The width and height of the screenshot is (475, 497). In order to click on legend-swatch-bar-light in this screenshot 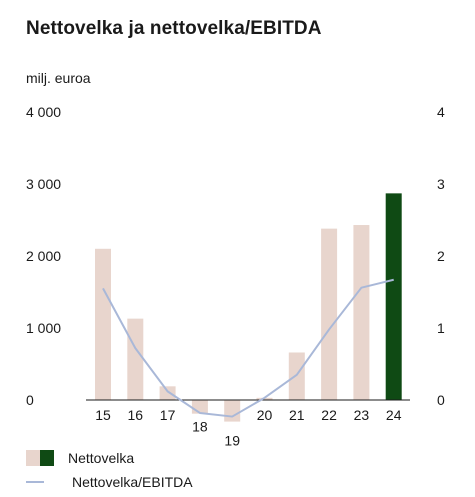, I will do `click(33, 458)`.